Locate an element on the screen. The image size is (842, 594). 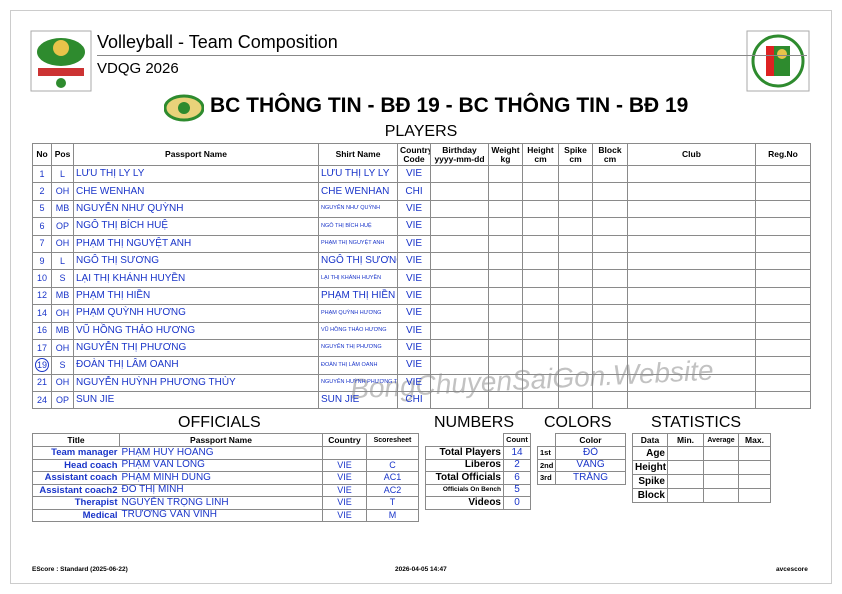
player-number: 17 is located at coordinates (42, 348).